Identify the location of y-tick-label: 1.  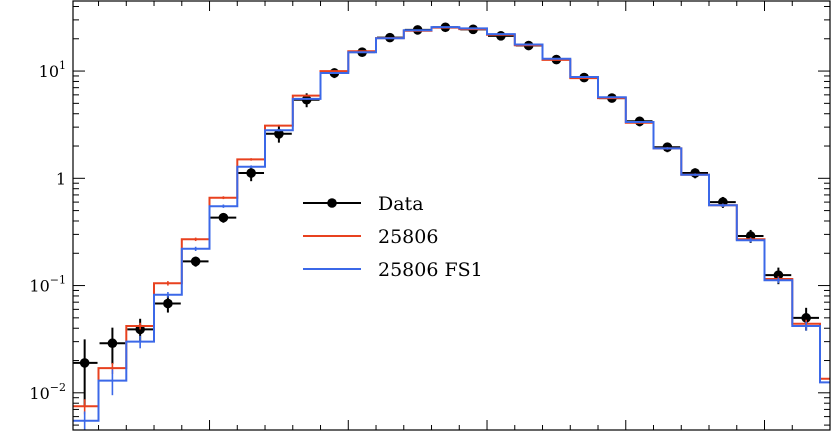
(61, 178).